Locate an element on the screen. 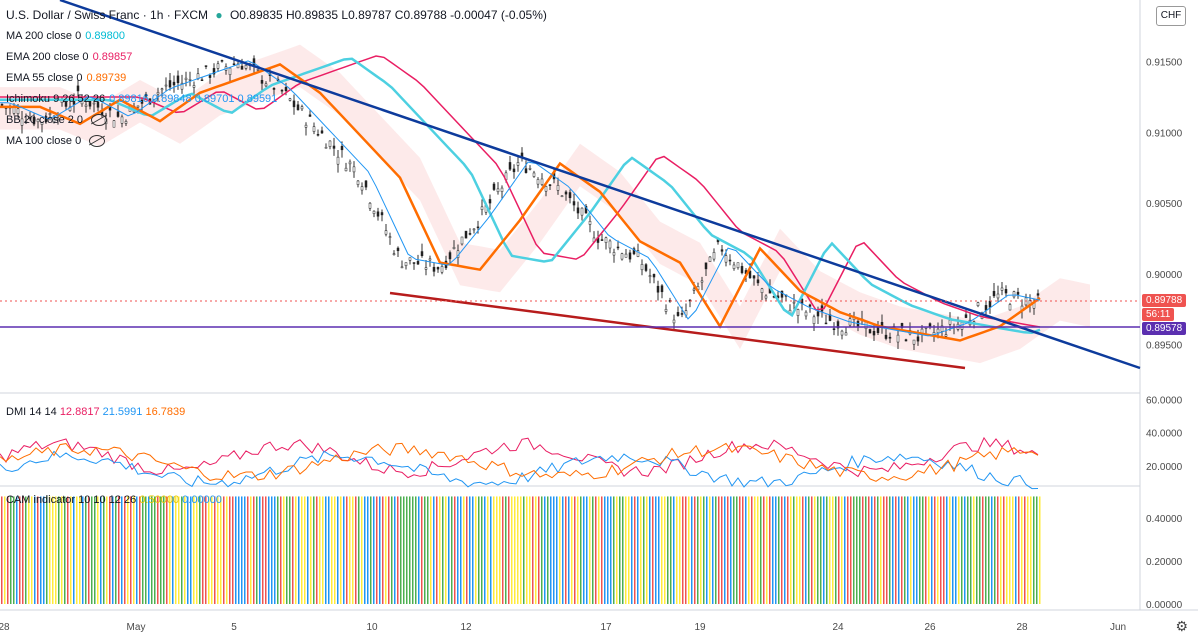 Image resolution: width=1198 pixels, height=641 pixels. indicator-row: BB 20 close 2 0 is located at coordinates (58, 120).